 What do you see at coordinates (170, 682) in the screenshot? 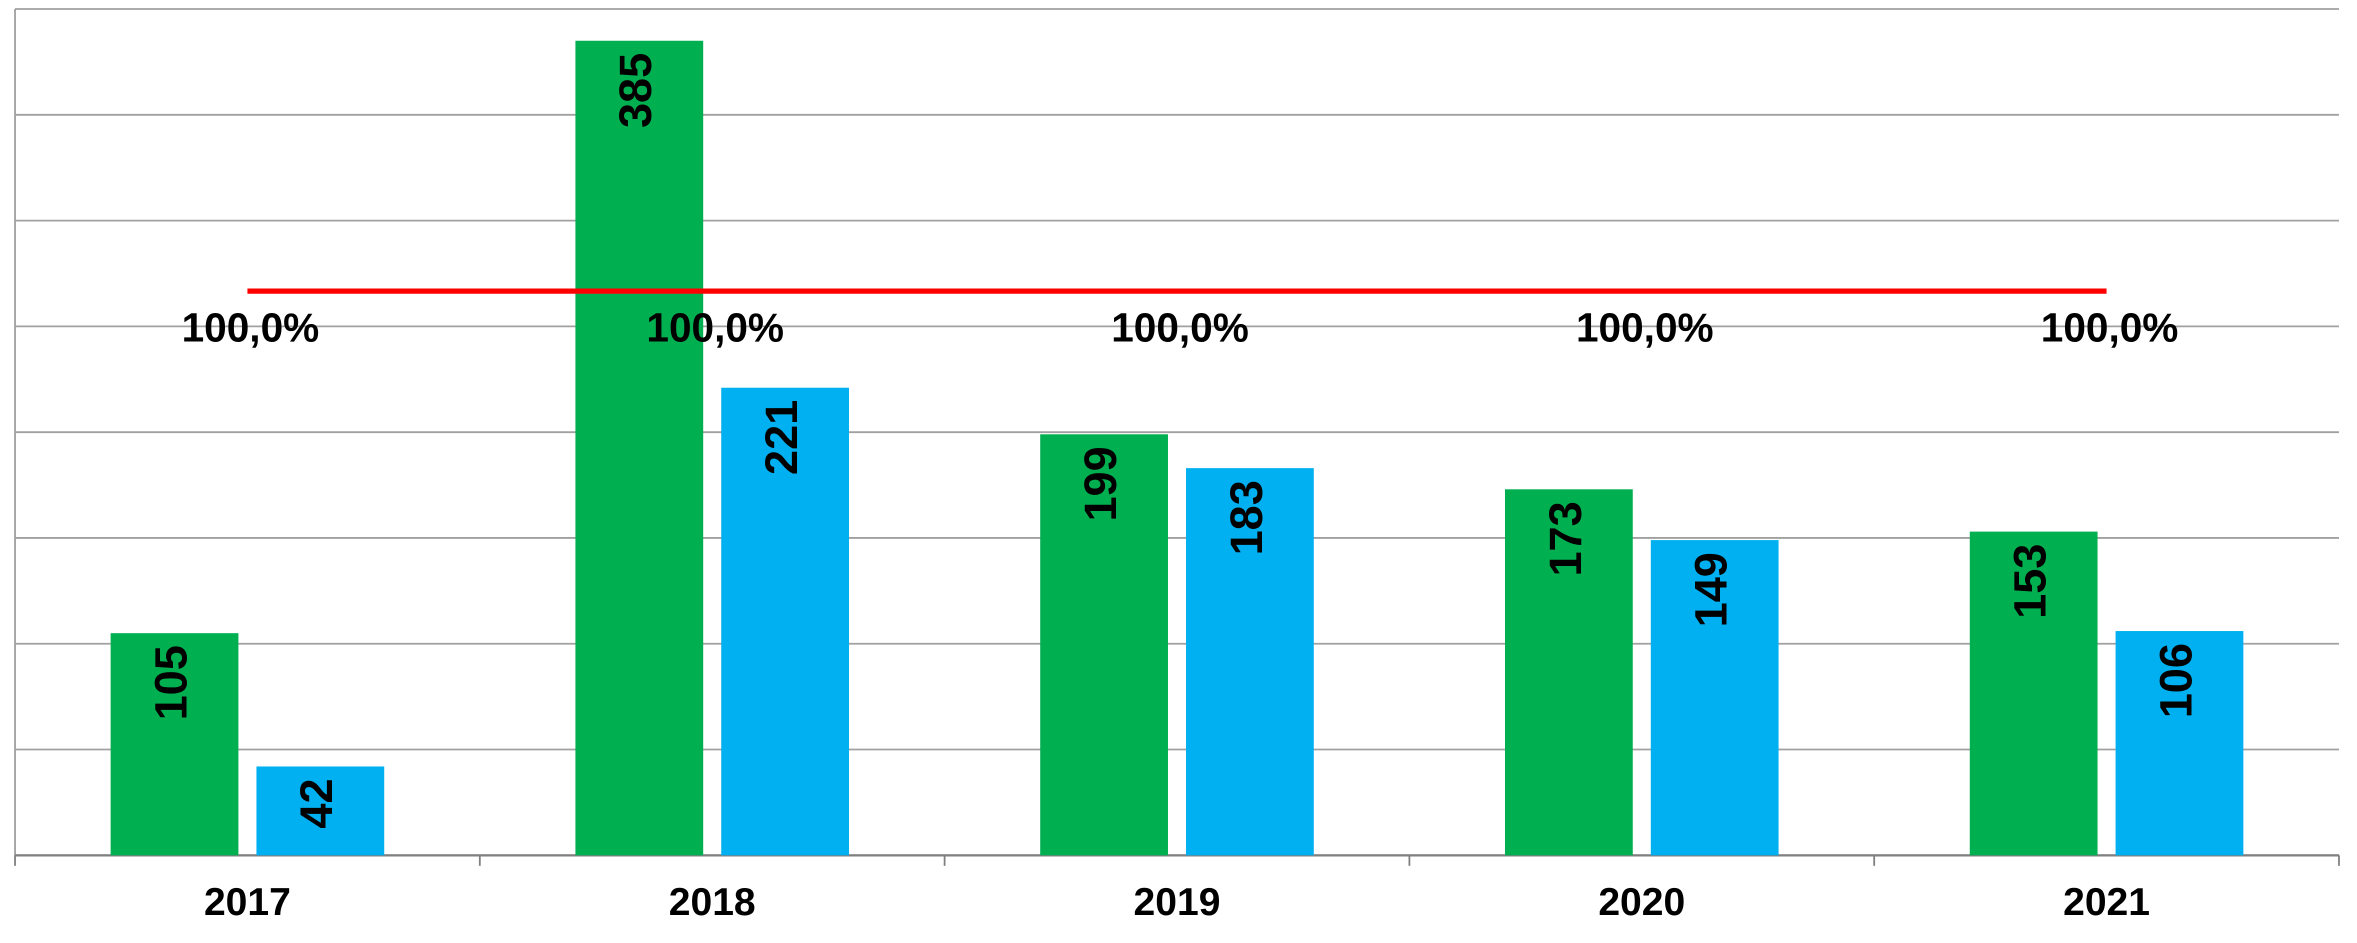
I see `bar-value-label: 105` at bounding box center [170, 682].